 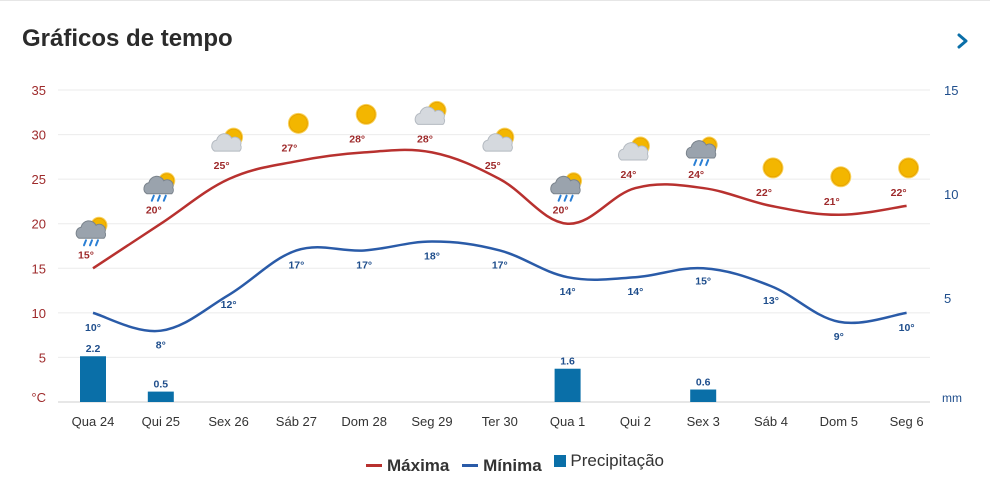 I want to click on x-axis-tick-label: Qua 1, so click(x=567, y=421).